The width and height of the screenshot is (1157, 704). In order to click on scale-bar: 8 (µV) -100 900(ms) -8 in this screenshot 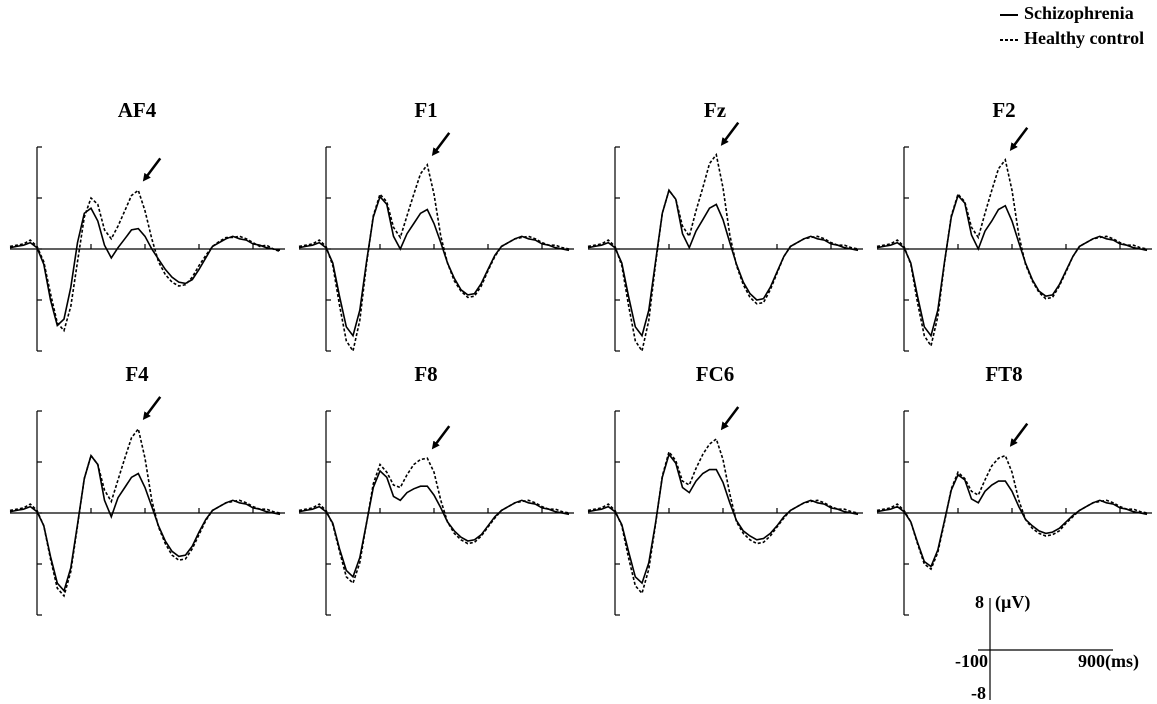, I will do `click(1047, 647)`.